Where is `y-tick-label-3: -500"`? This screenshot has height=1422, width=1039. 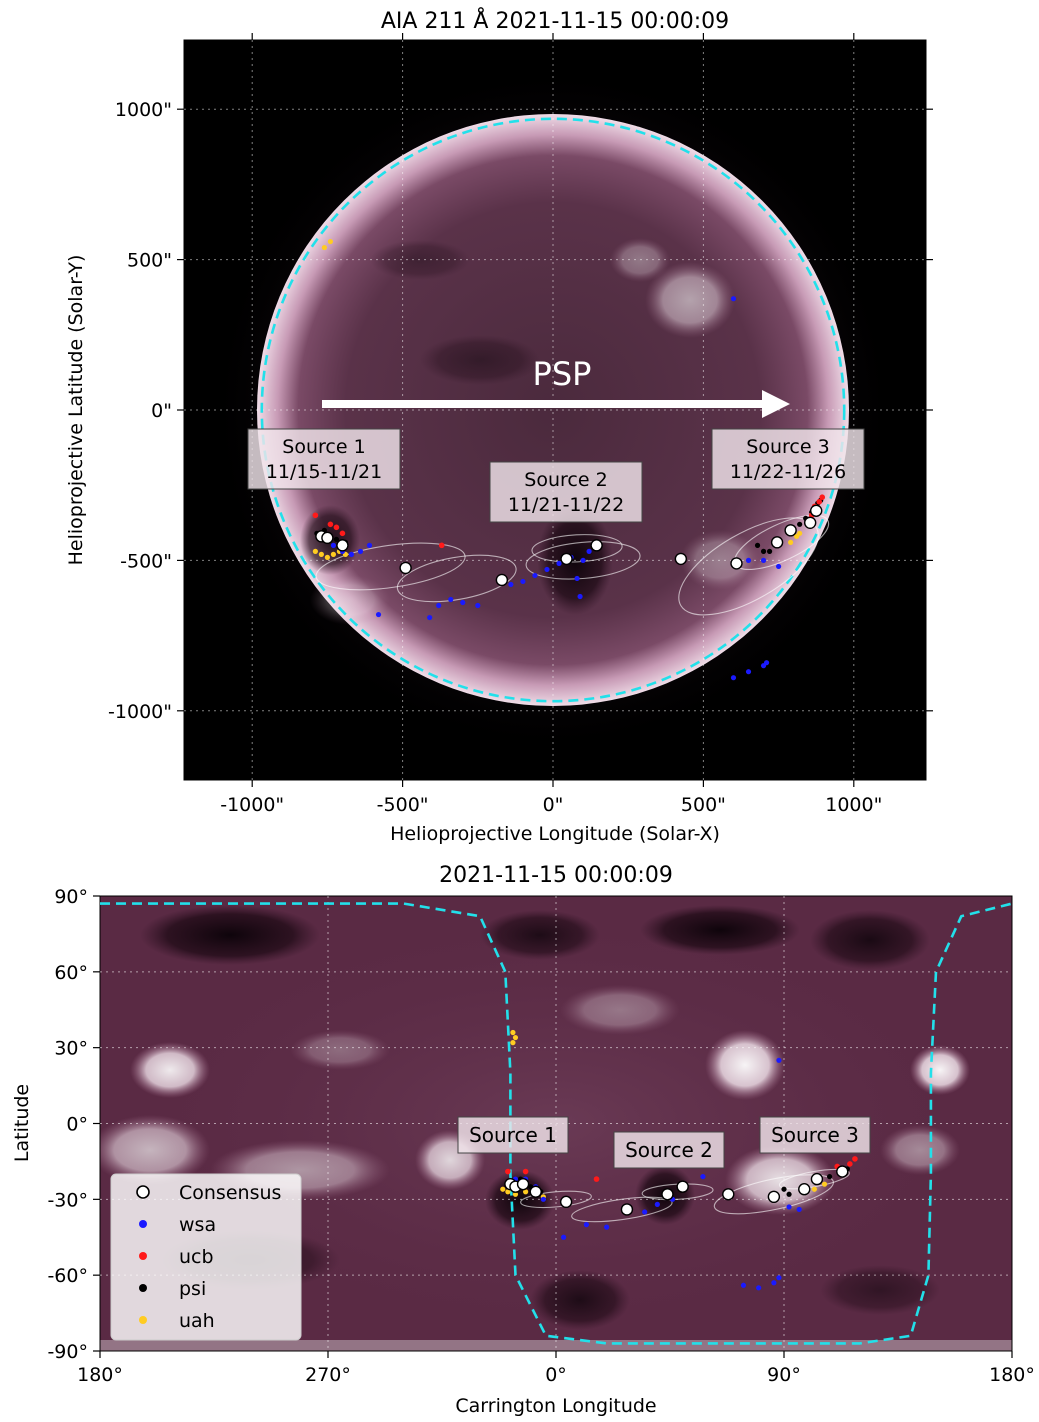
y-tick-label-3: -500" is located at coordinates (146, 561).